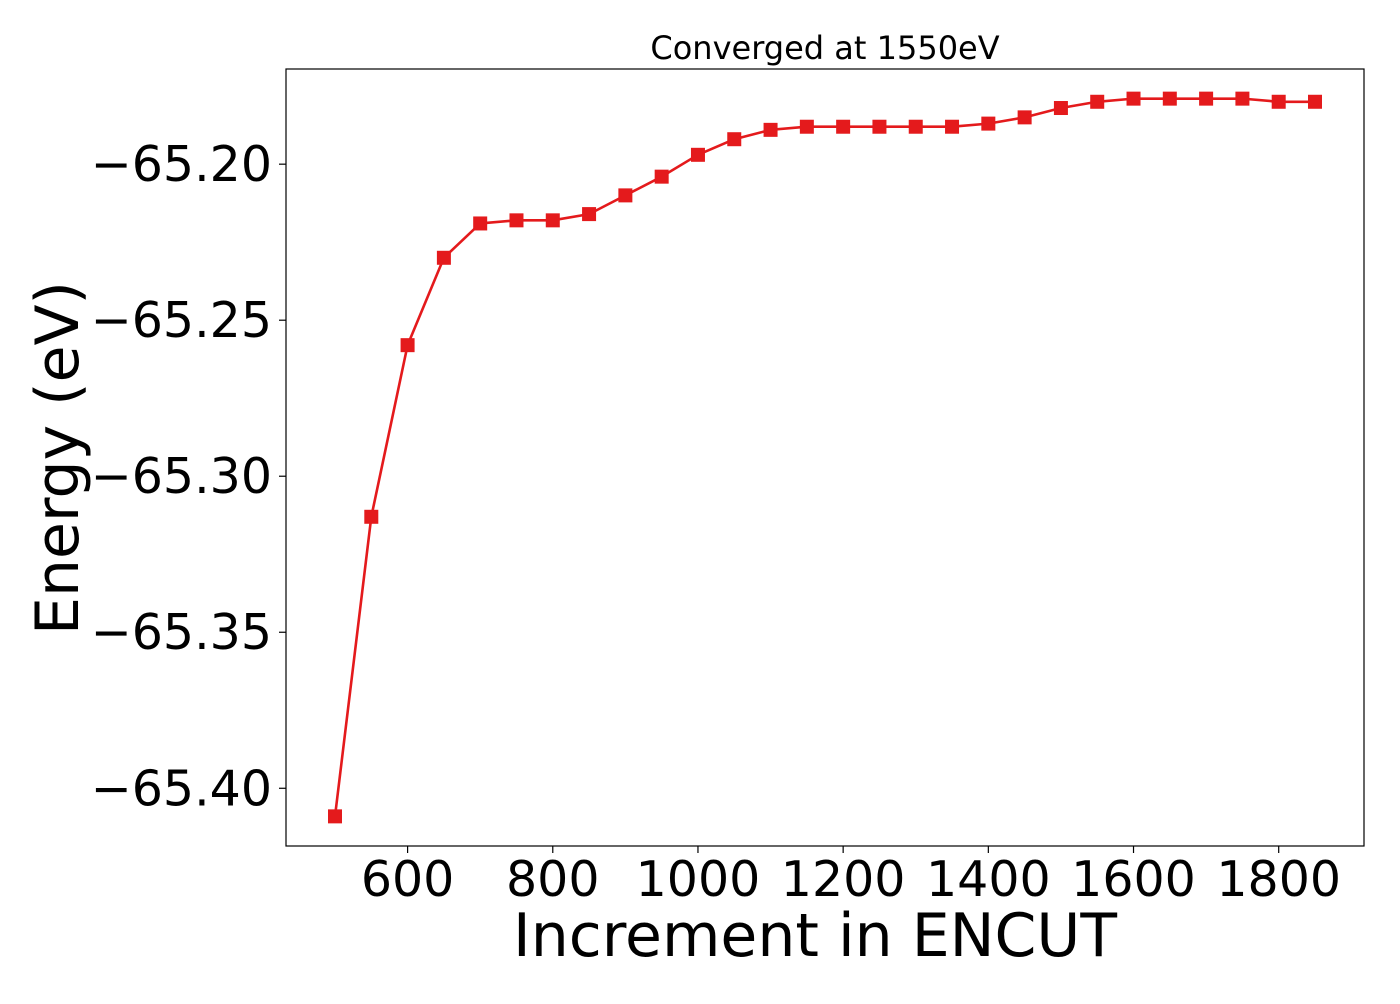 This screenshot has height=1004, width=1400. I want to click on y-tick-label: −65.35, so click(181, 632).